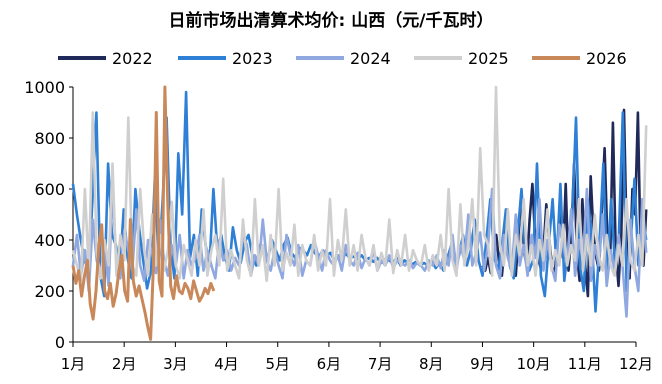 The height and width of the screenshot is (384, 662). I want to click on legend-label: 2023, so click(252, 58).